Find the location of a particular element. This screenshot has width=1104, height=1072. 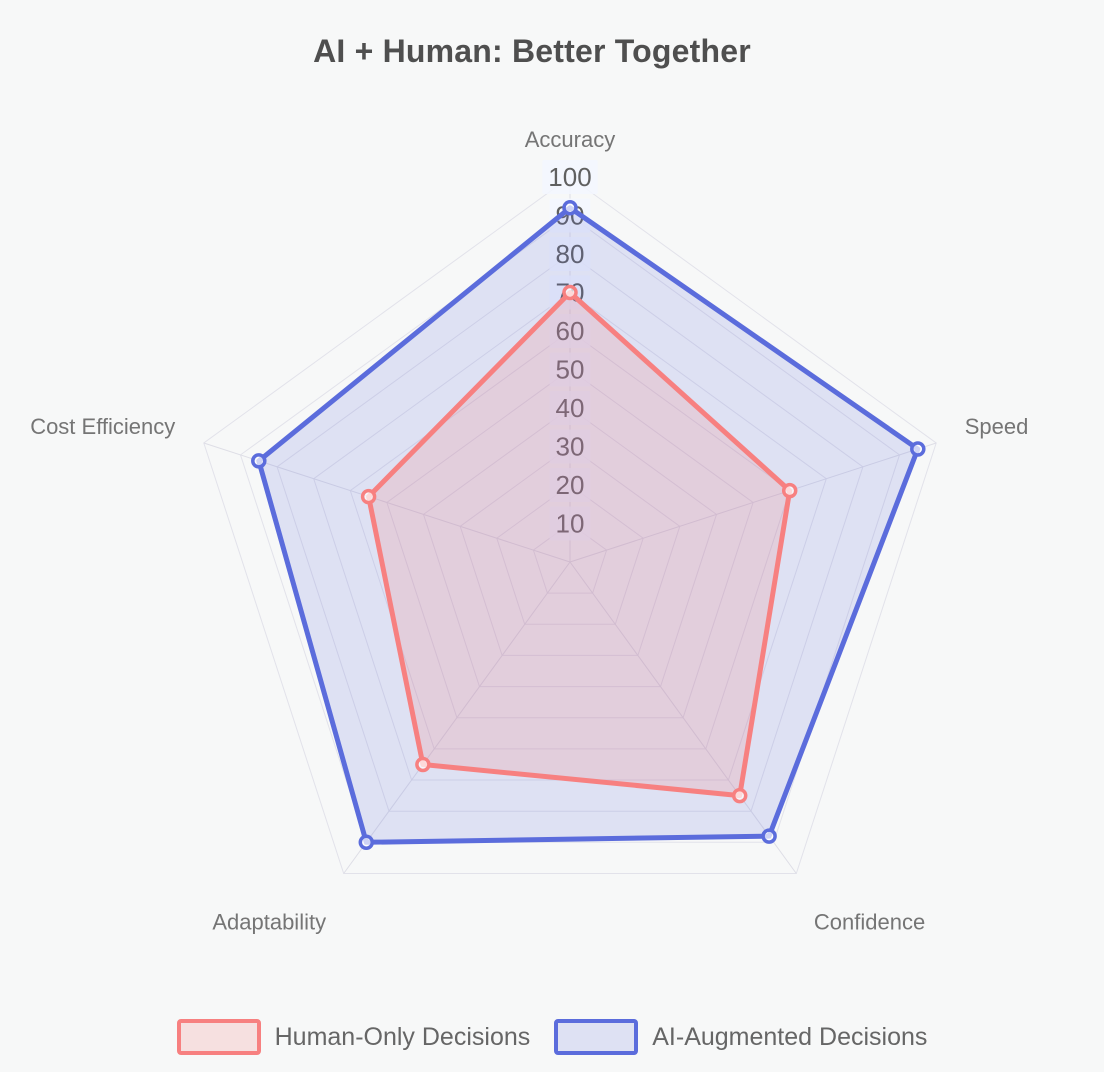

data-point-human-only-decisions-accuracy is located at coordinates (570, 292).